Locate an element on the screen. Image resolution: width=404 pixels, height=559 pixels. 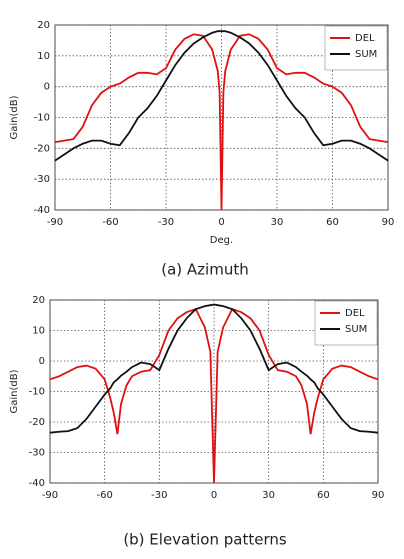
caption: (b) Elevation patterns is located at coordinates (205, 540).